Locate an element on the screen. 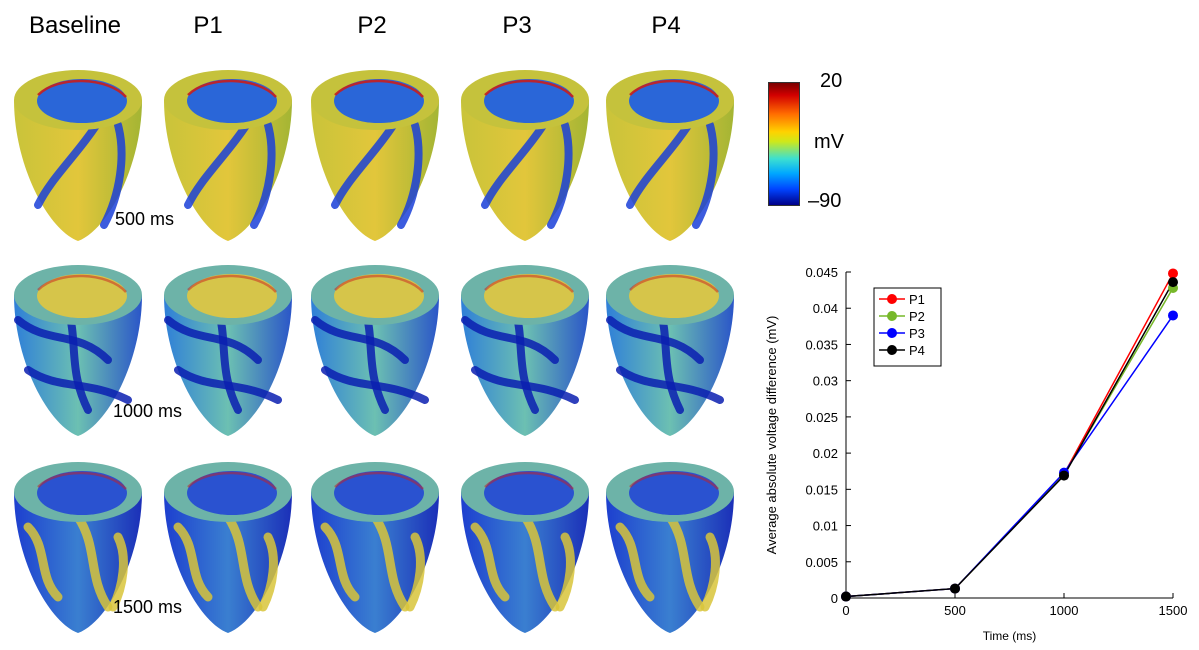  legend-label-p3: P3 is located at coordinates (917, 333).